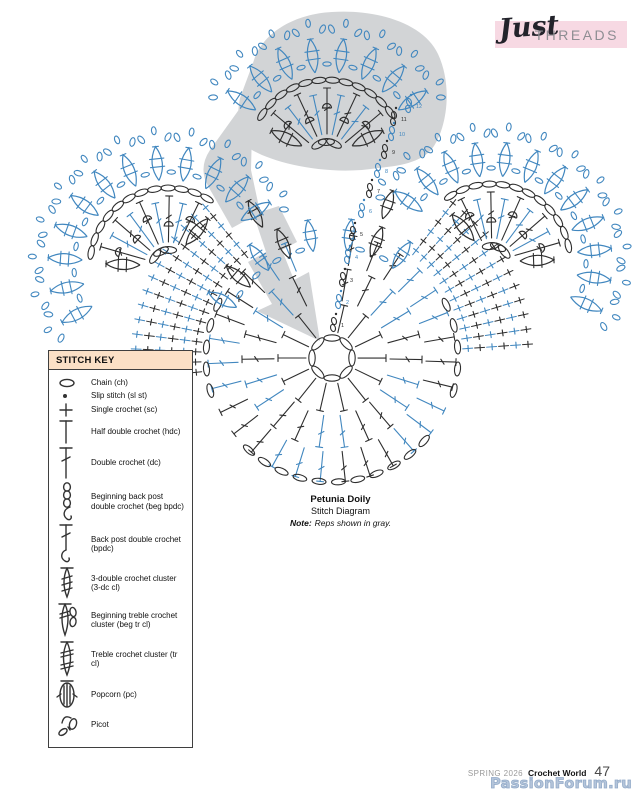 The width and height of the screenshot is (633, 800). What do you see at coordinates (495, 773) in the screenshot?
I see `footer-season: SPRING 2026` at bounding box center [495, 773].